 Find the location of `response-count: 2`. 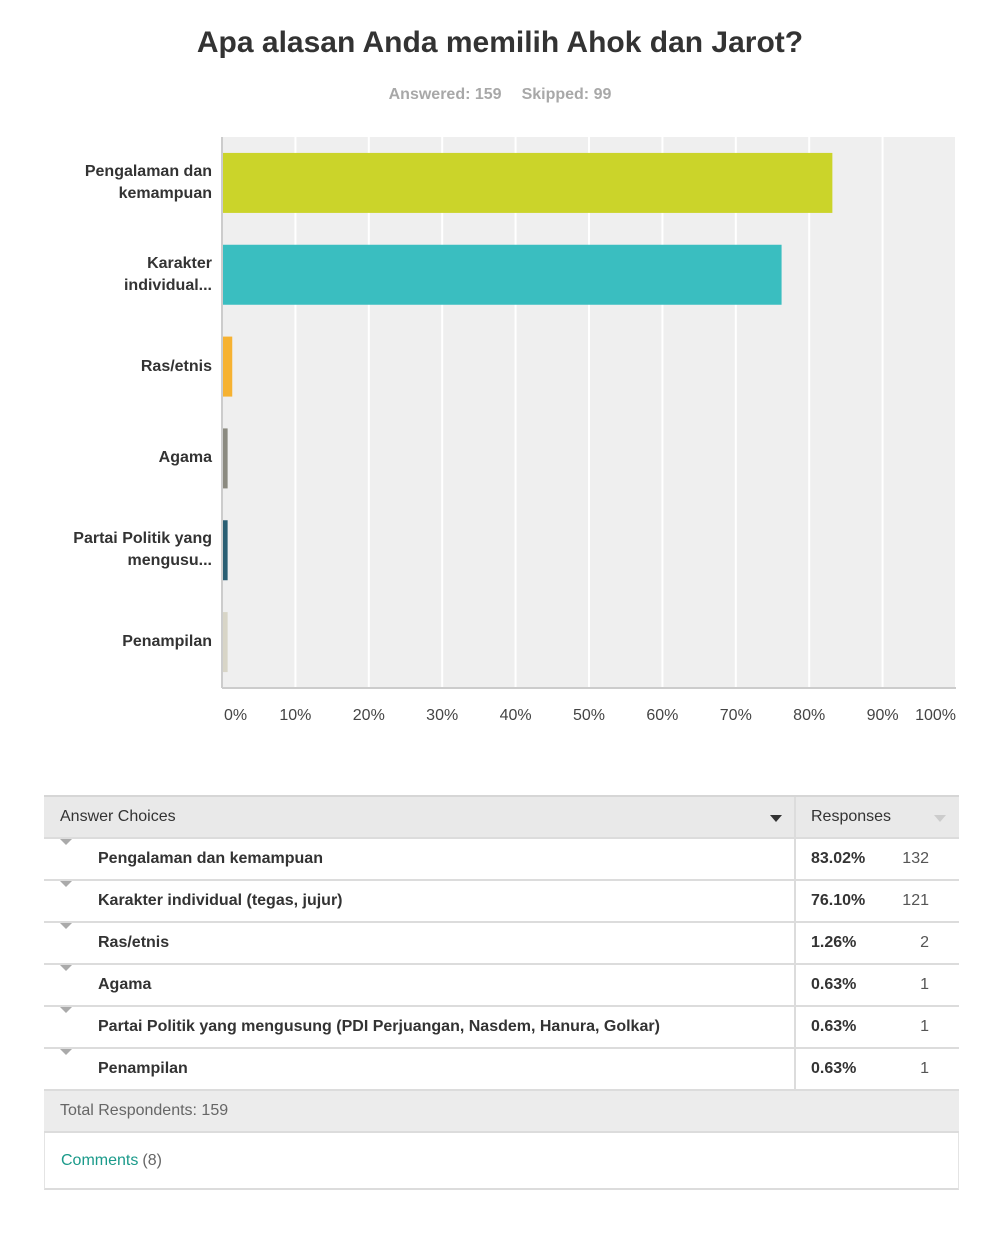

response-count: 2 is located at coordinates (924, 942).